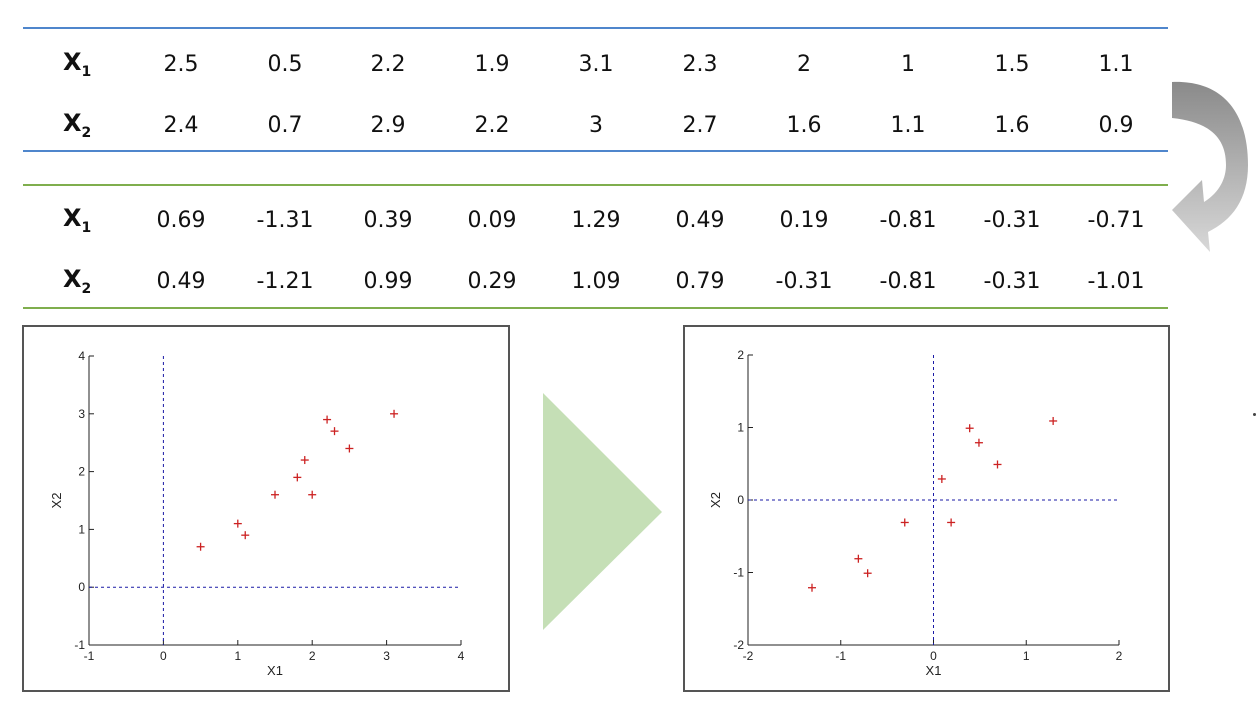 The width and height of the screenshot is (1260, 703). Describe the element at coordinates (700, 64) in the screenshot. I see `table-cell: 2.3` at that location.